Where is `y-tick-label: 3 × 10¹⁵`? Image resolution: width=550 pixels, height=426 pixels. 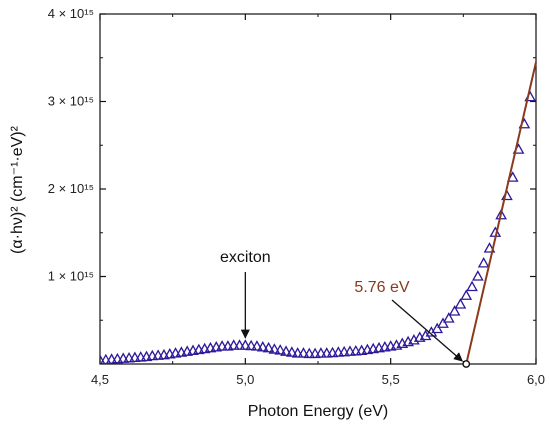 y-tick-label: 3 × 10¹⁵ is located at coordinates (71, 101).